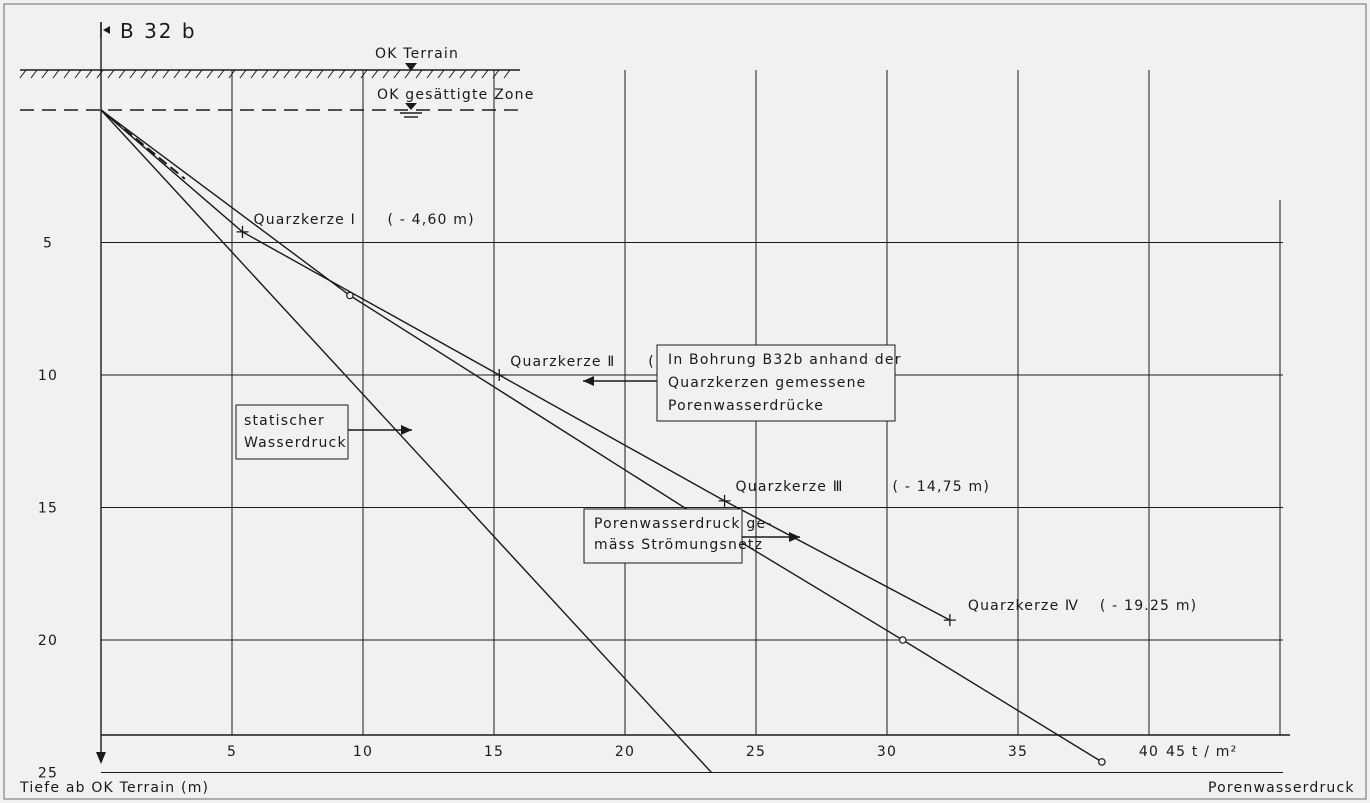  I want to click on quarzkerze-depth-4: ( - 19.25 m), so click(1148, 606).